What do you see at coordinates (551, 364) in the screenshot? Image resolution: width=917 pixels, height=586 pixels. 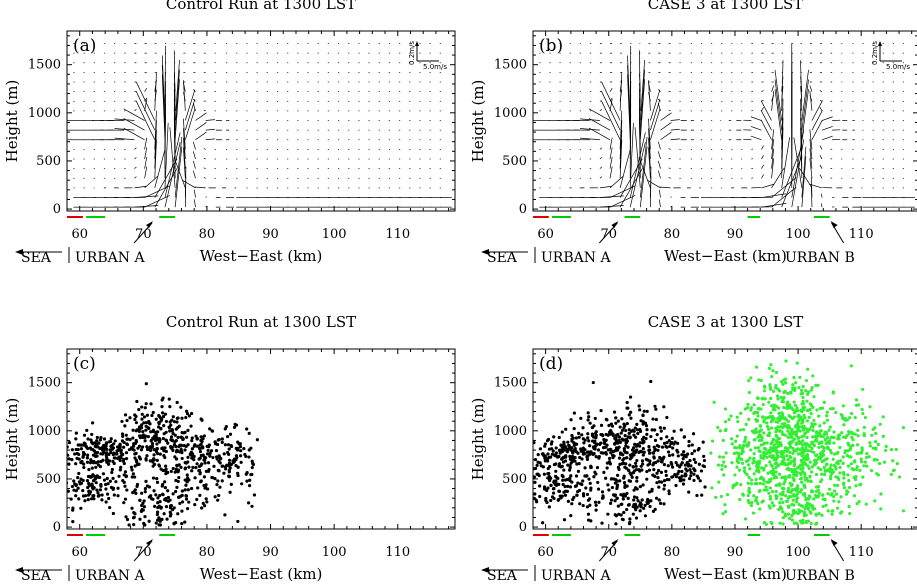 I see `panel-label: (d)` at bounding box center [551, 364].